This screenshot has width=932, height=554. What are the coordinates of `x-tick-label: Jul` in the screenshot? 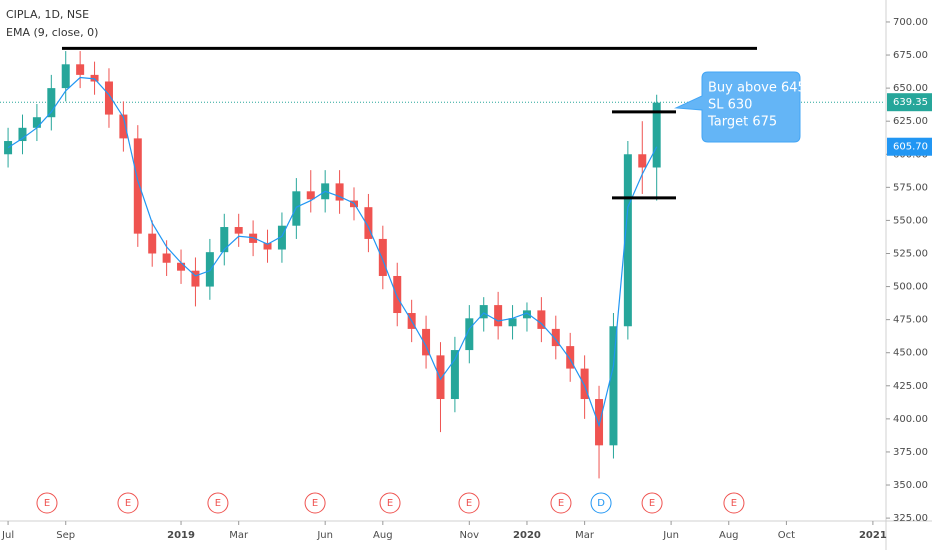 It's located at (7, 535).